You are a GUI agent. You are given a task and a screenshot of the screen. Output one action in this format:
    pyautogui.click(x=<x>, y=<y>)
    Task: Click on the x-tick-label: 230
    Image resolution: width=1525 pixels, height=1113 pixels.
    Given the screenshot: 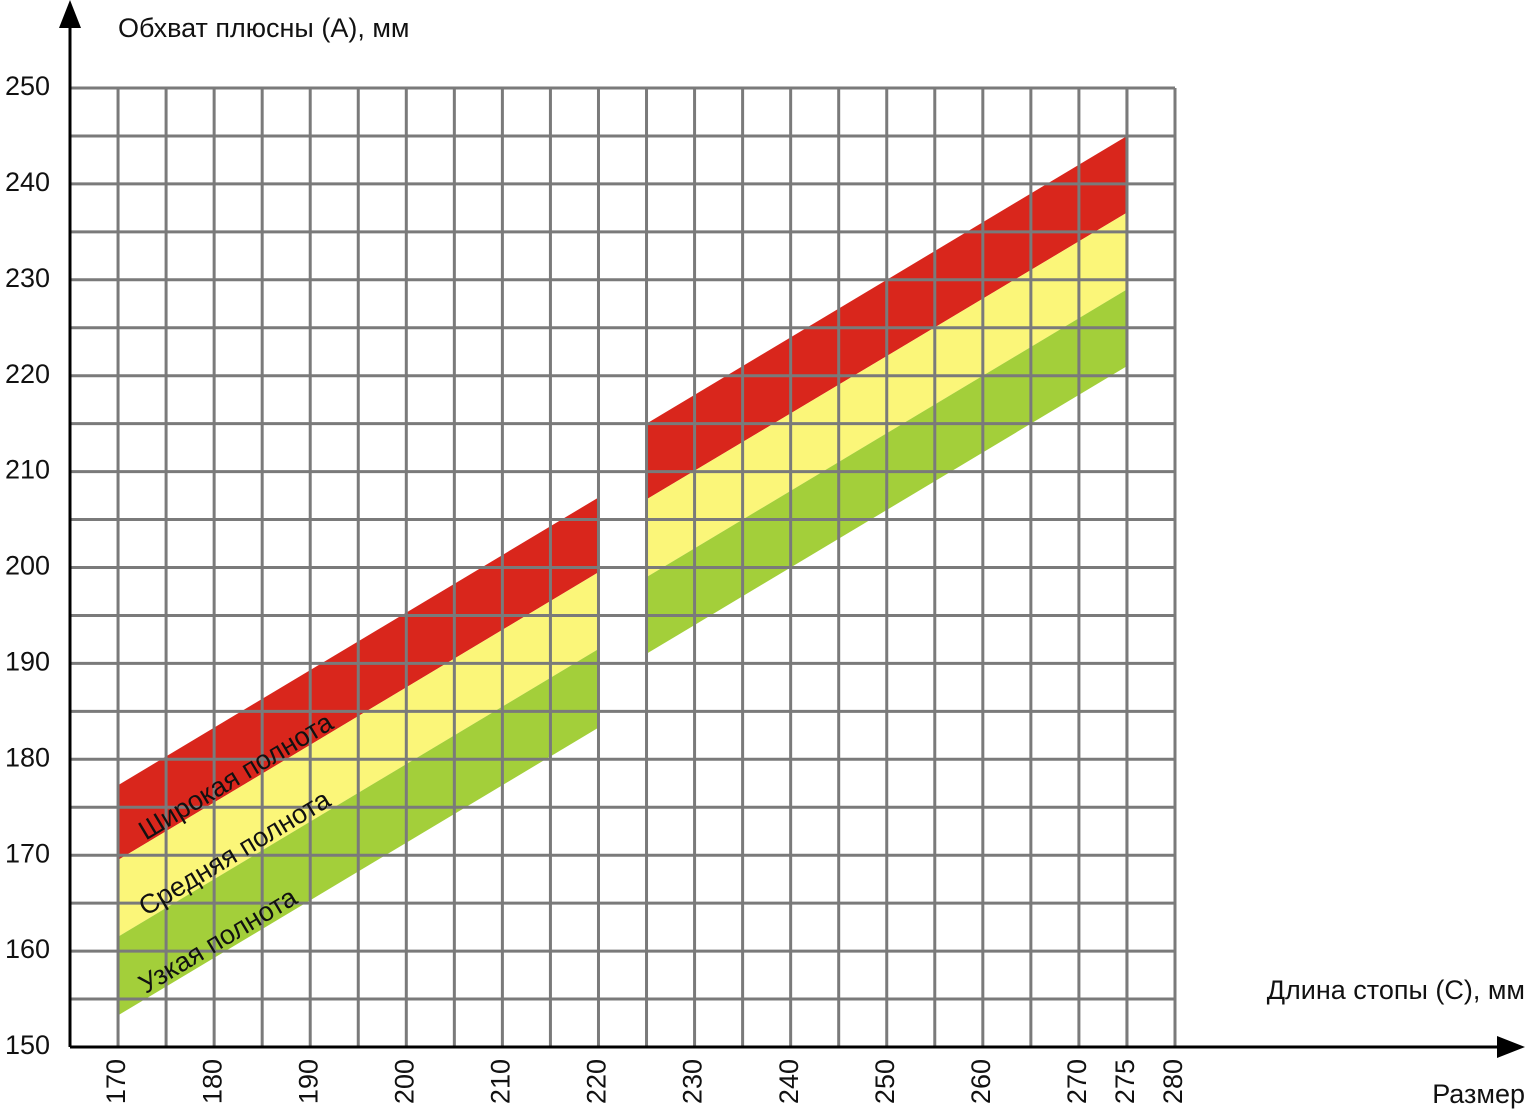 What is the action you would take?
    pyautogui.click(x=693, y=1081)
    